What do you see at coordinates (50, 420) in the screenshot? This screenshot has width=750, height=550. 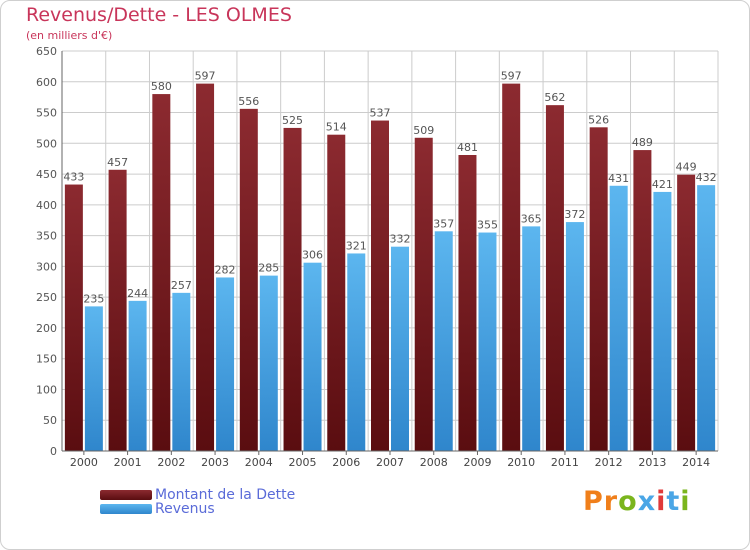 I see `y-tick-label: 50` at bounding box center [50, 420].